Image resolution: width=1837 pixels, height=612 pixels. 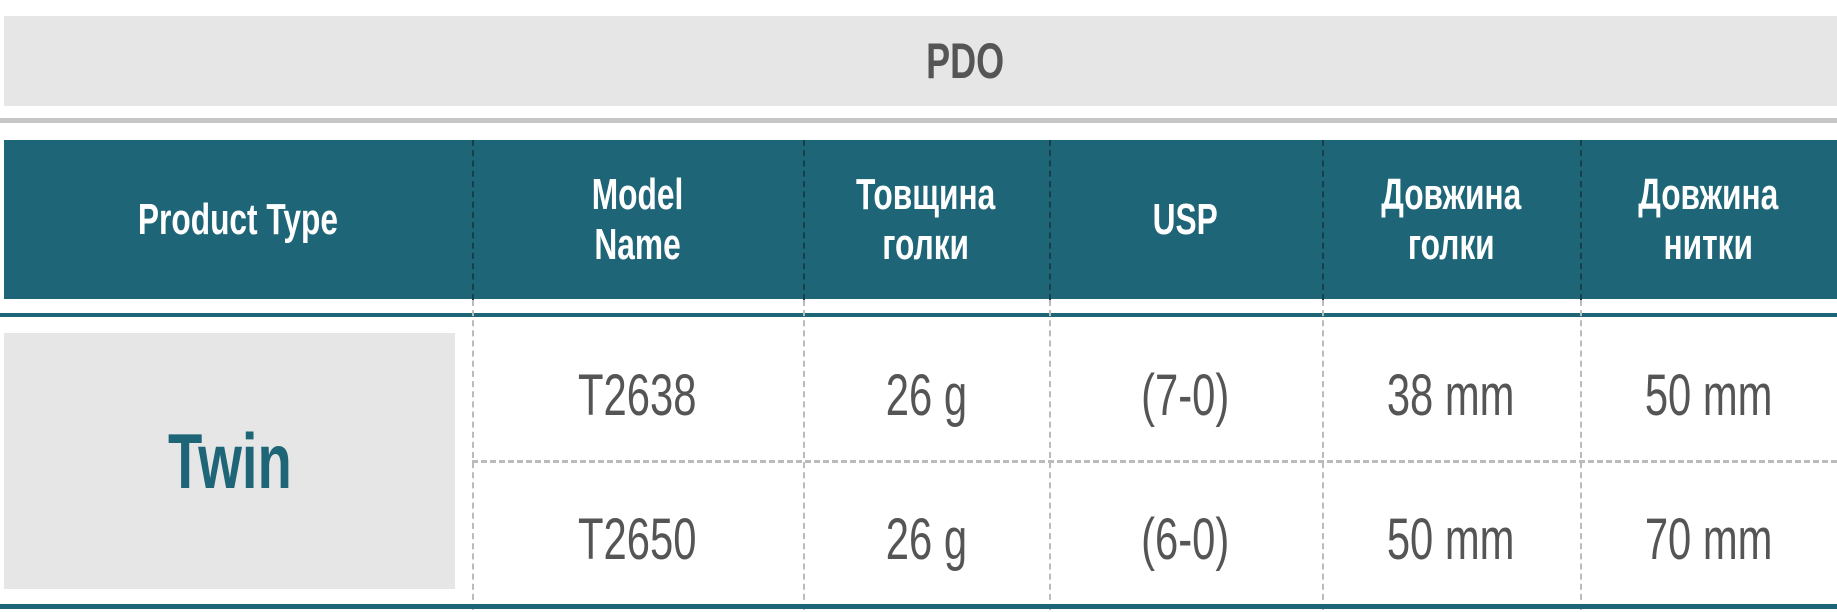 I want to click on header-product-type: Product Type, so click(x=238, y=219).